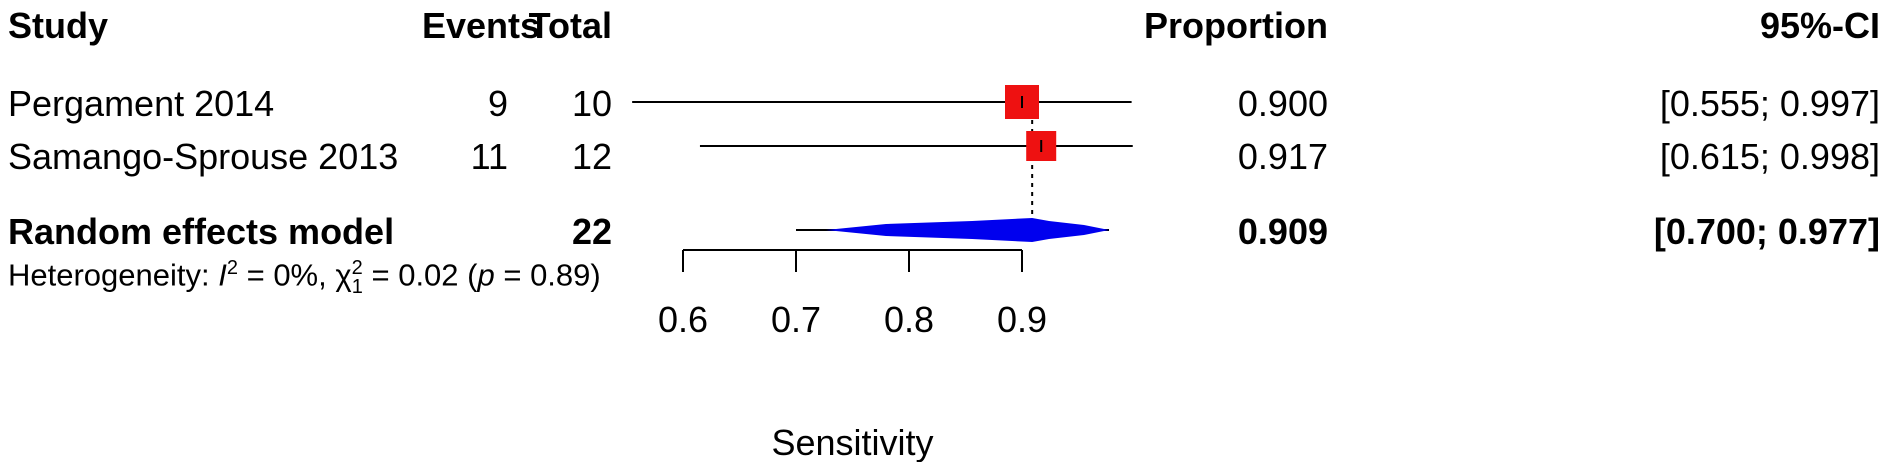 Image resolution: width=1890 pixels, height=462 pixels. Describe the element at coordinates (591, 156) in the screenshot. I see `study-total: 12` at that location.